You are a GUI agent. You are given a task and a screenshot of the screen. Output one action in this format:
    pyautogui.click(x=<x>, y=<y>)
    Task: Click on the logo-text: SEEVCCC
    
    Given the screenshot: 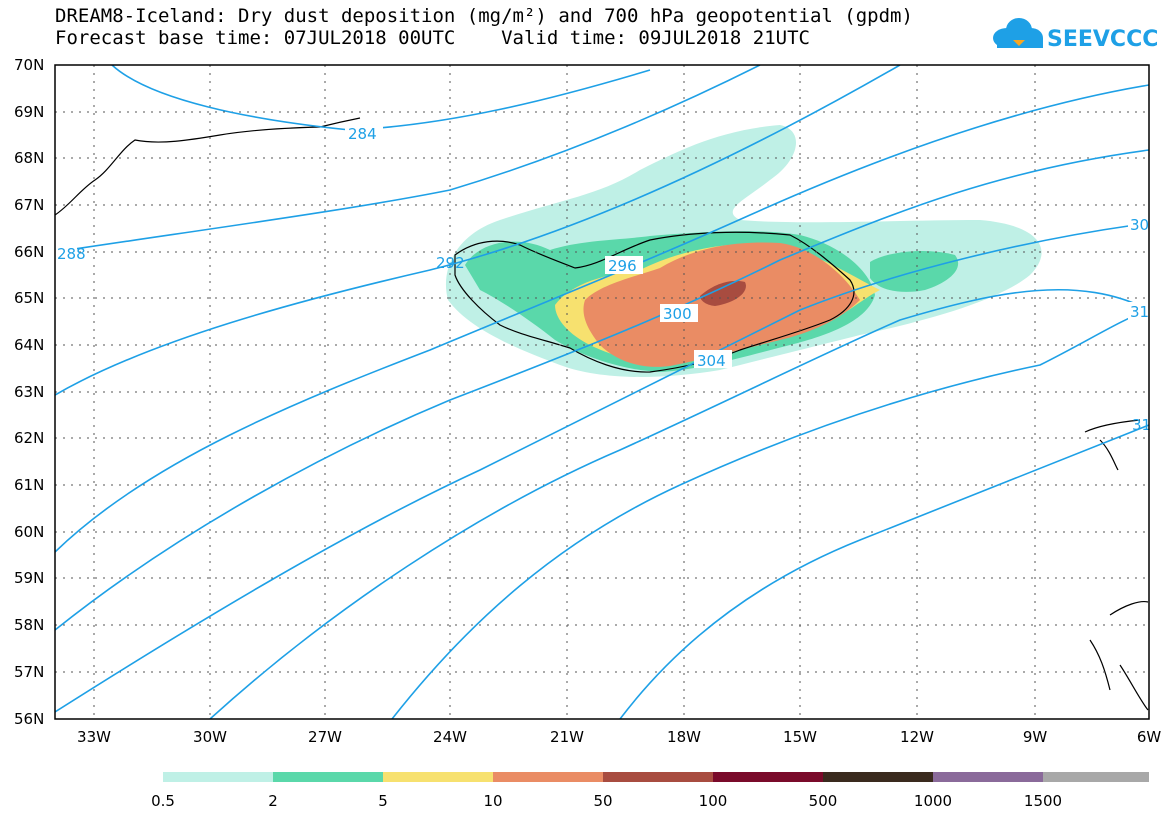 What is the action you would take?
    pyautogui.click(x=1102, y=39)
    